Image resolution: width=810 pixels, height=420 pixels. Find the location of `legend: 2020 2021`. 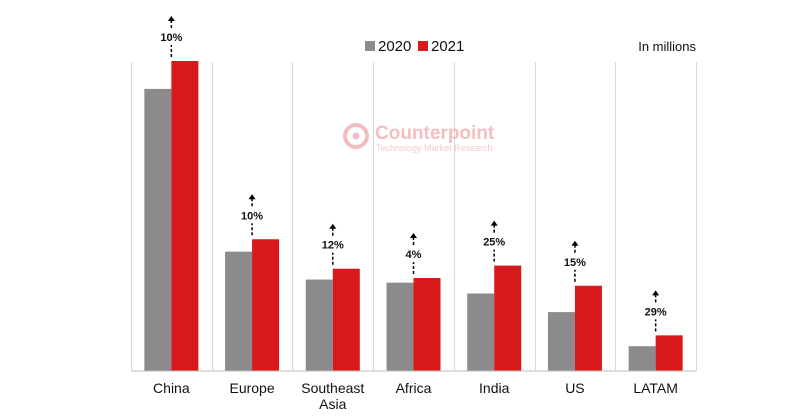

legend: 2020 2021 is located at coordinates (414, 46).